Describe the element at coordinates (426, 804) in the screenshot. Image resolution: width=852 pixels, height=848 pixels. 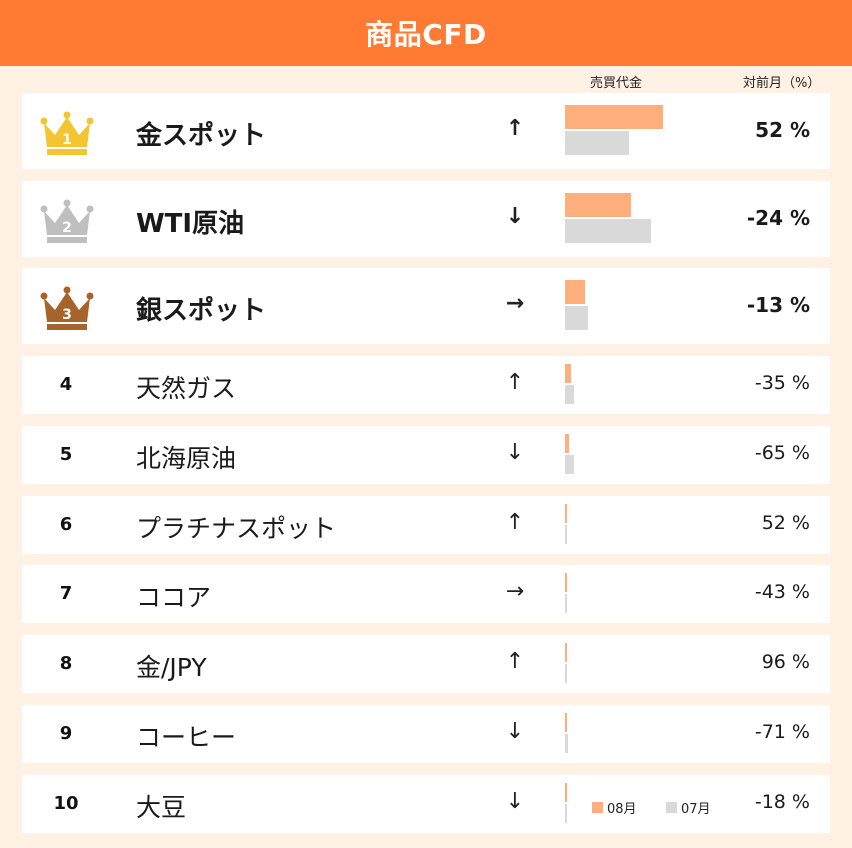
I see `table-row: 10 大豆 ↓ -18 %` at that location.